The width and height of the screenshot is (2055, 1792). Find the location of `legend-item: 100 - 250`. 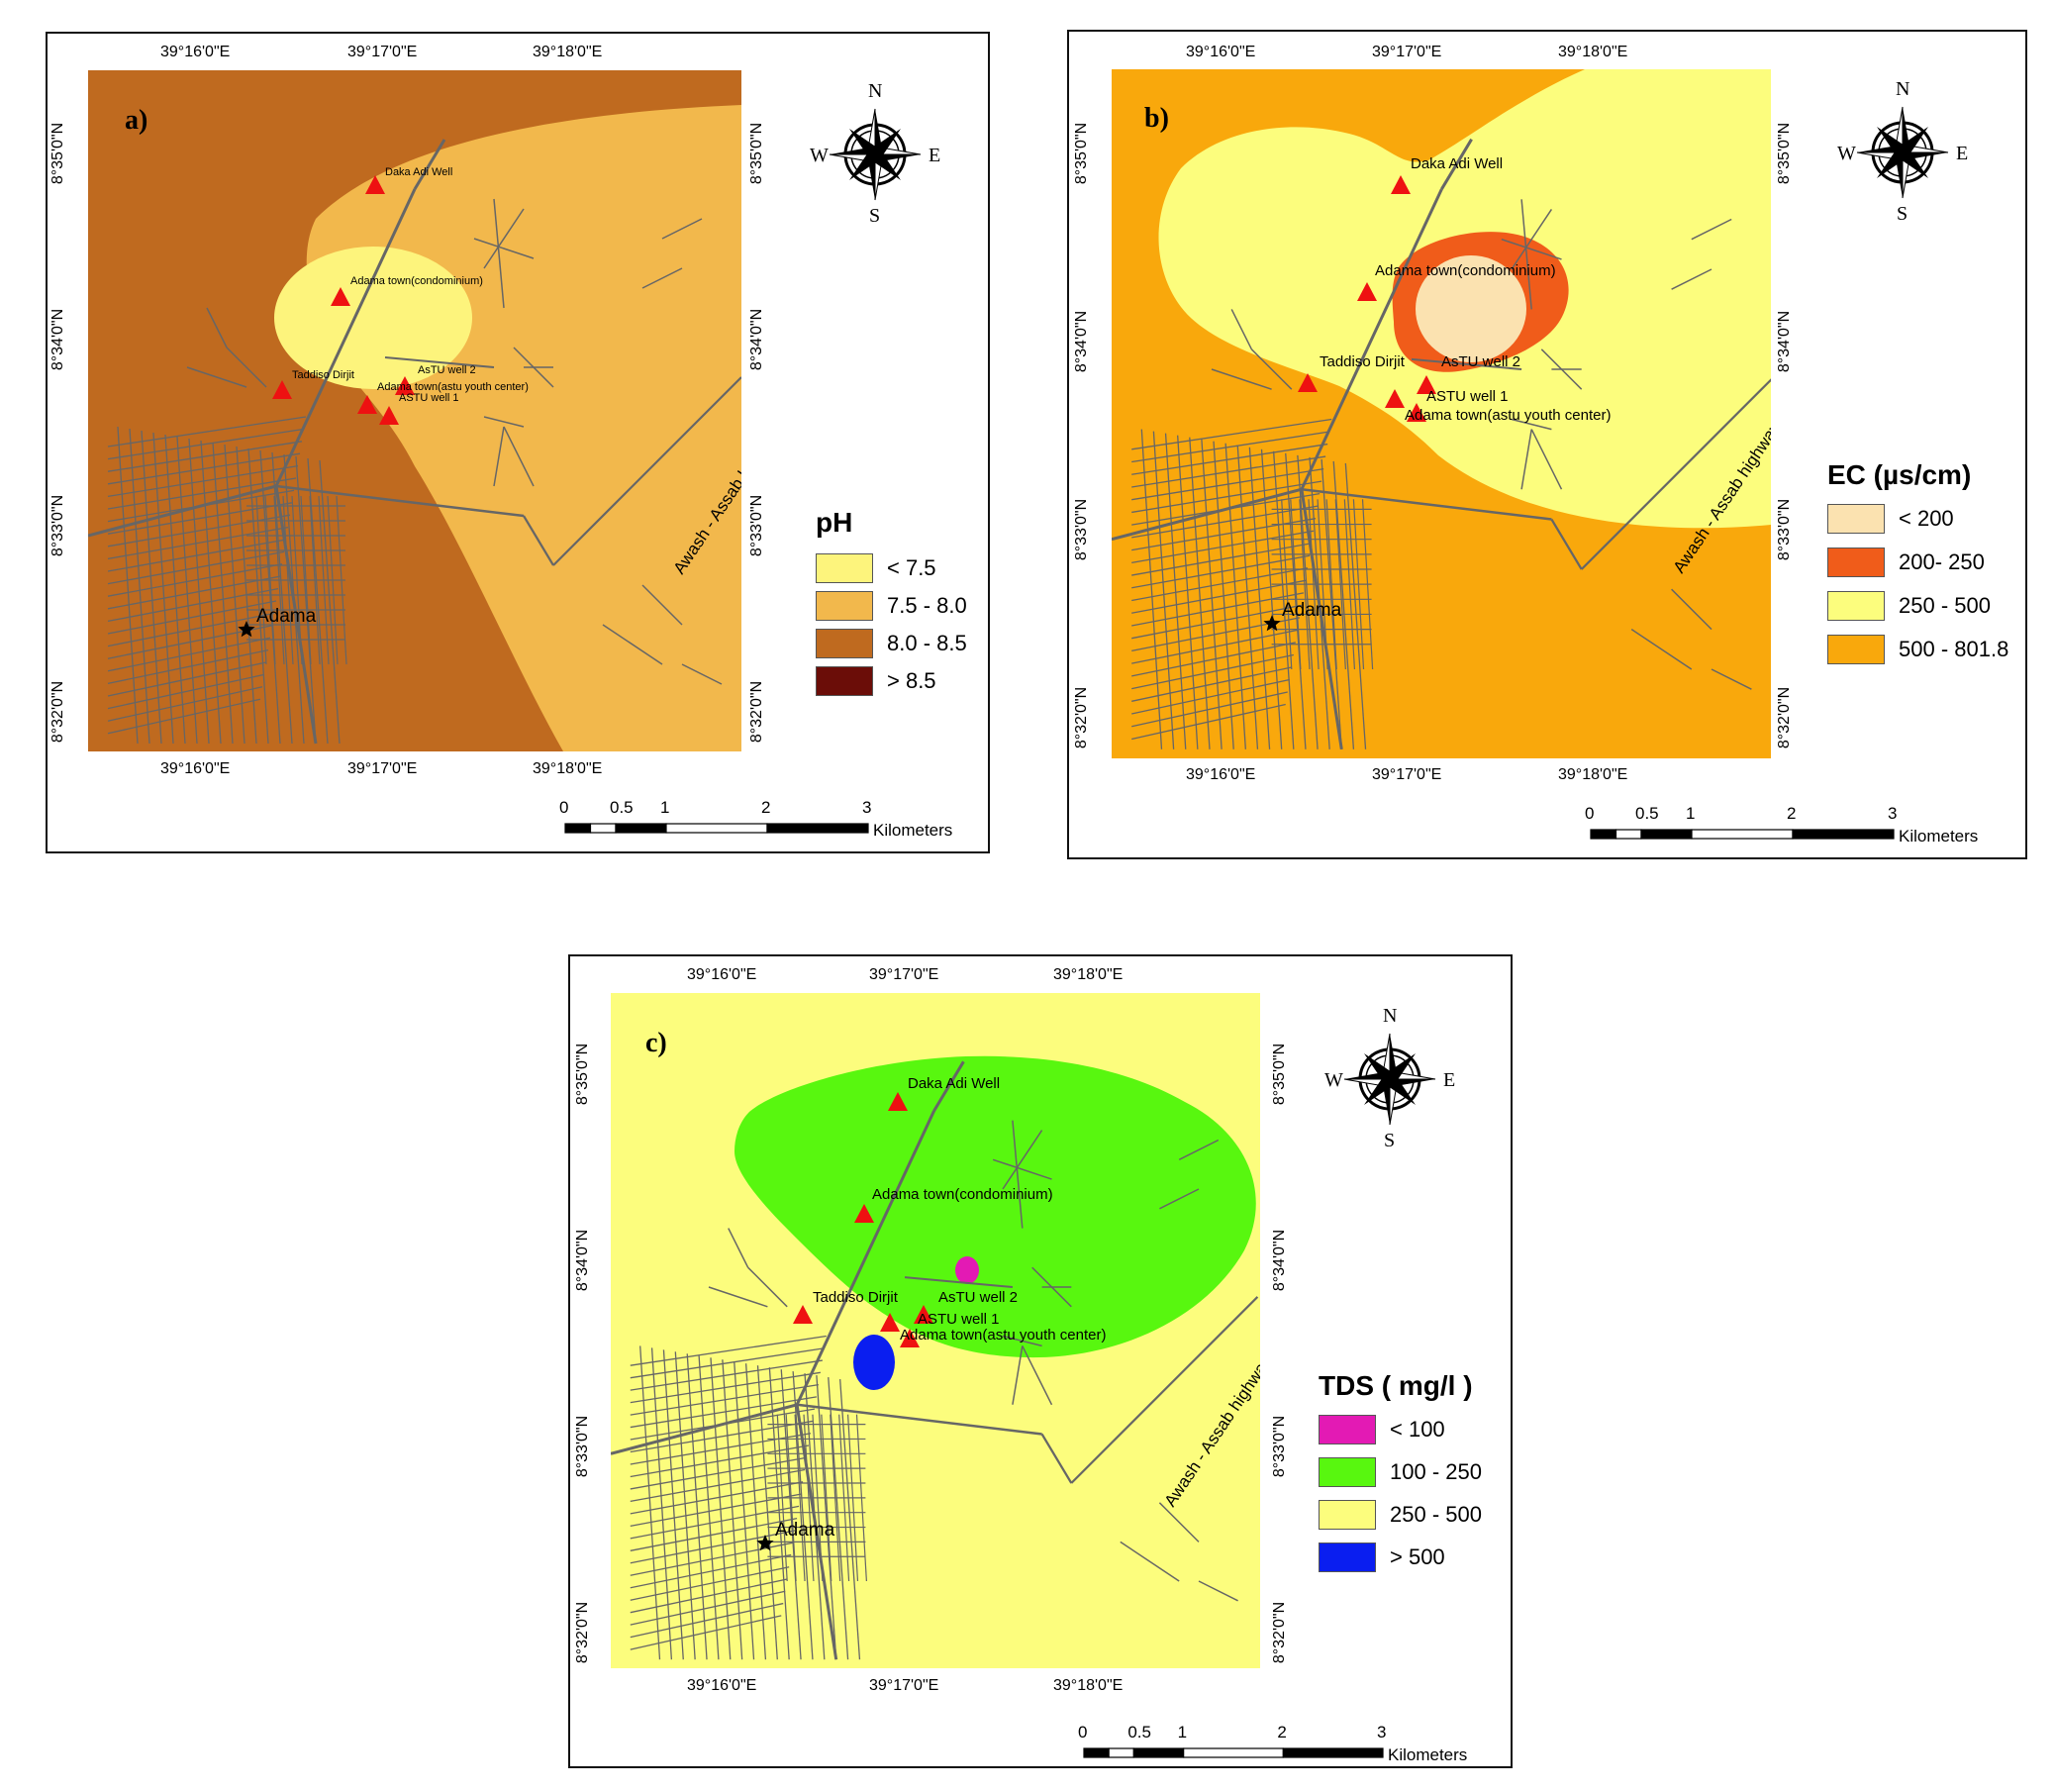

legend-item: 100 - 250 is located at coordinates (1400, 1472).